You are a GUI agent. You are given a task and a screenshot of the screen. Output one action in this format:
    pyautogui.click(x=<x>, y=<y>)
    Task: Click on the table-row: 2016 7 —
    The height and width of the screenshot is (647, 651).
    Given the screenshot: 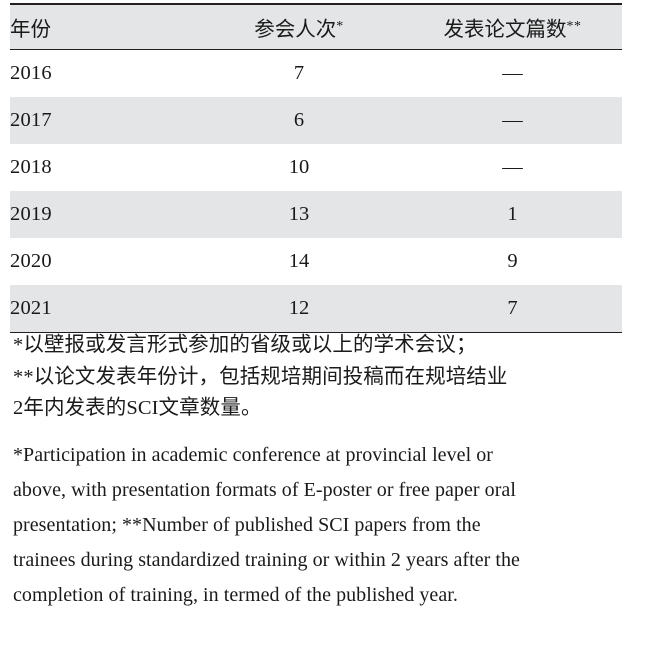 What is the action you would take?
    pyautogui.click(x=316, y=73)
    